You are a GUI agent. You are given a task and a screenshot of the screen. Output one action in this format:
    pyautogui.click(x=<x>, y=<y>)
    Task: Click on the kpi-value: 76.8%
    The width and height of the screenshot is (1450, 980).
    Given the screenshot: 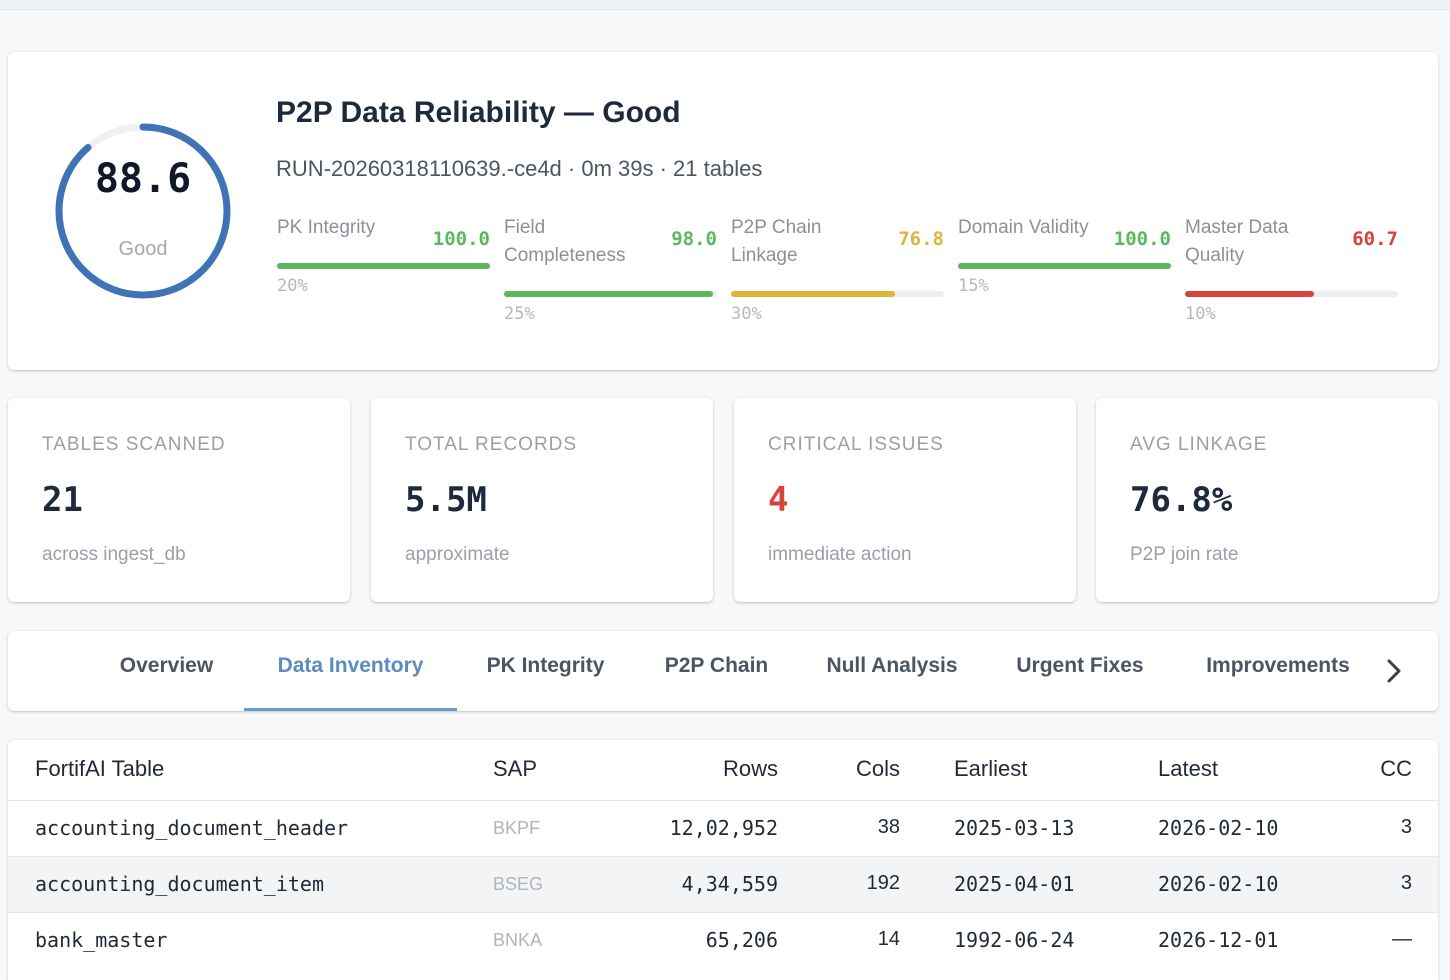 What is the action you would take?
    pyautogui.click(x=1181, y=500)
    